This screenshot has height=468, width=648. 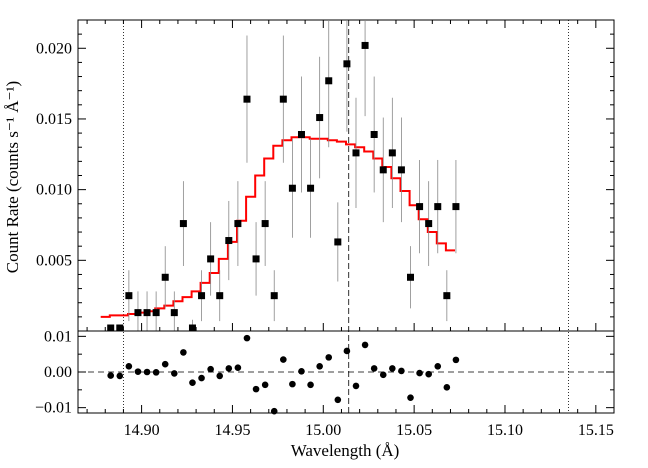 I want to click on x-axis-label: Wavelength (Å), so click(x=345, y=450).